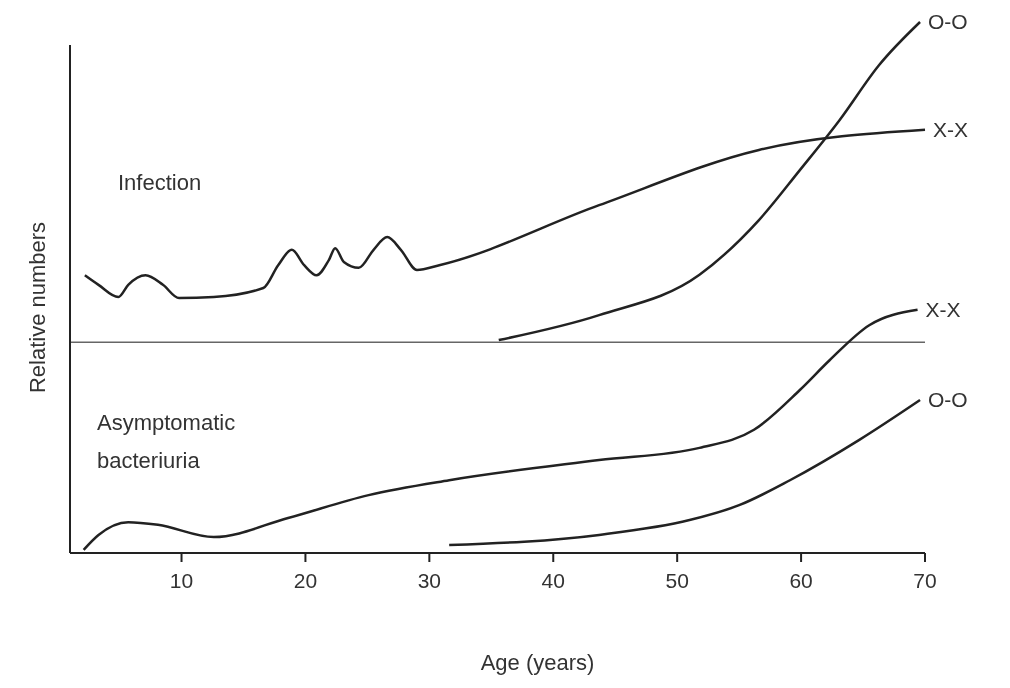  What do you see at coordinates (37, 307) in the screenshot?
I see `y-axis-title: Relative numbers` at bounding box center [37, 307].